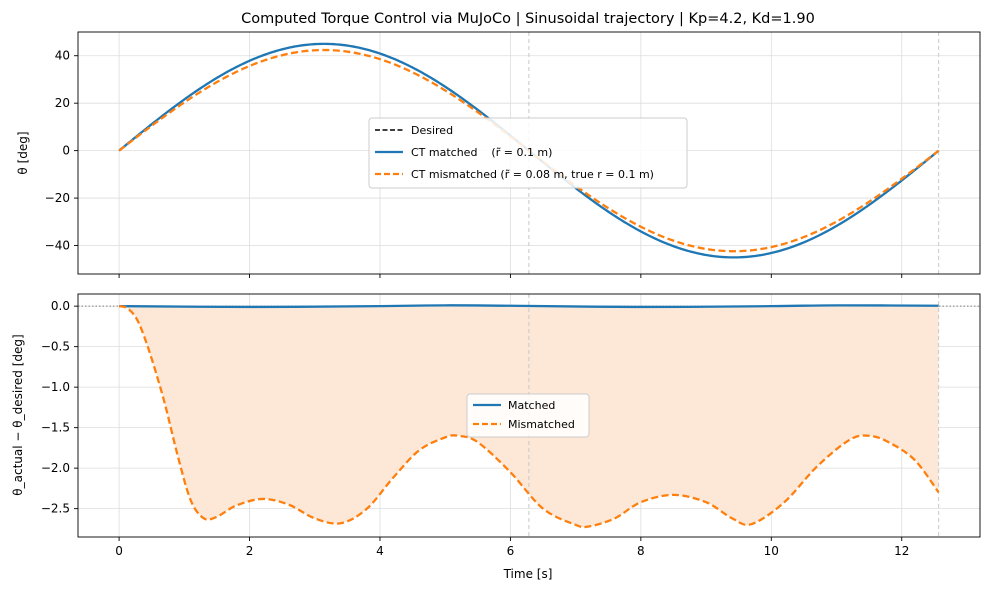  I want to click on top-ytick-label: 0, so click(66, 151).